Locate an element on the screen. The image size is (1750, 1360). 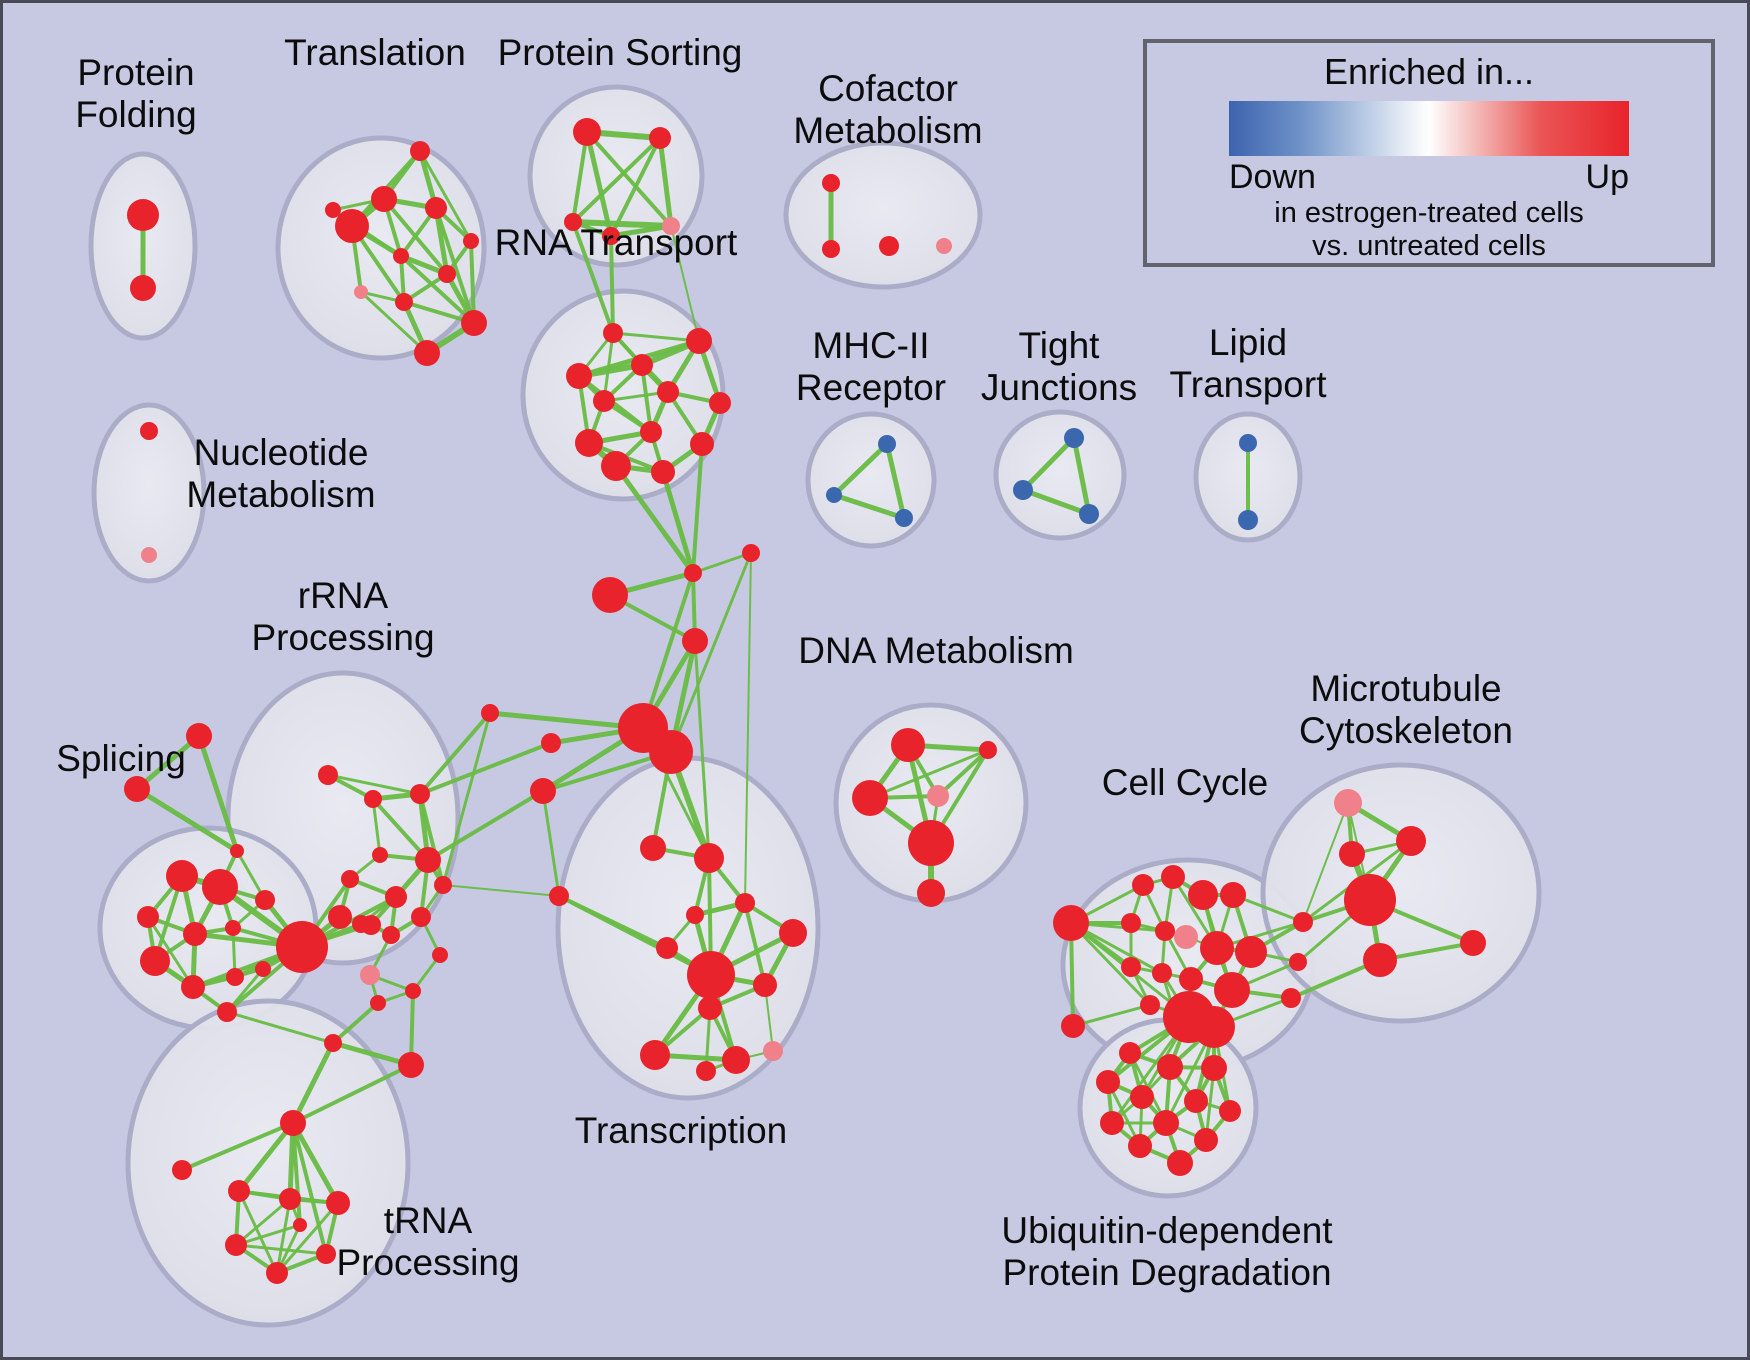
node-rr14 is located at coordinates (370, 975).